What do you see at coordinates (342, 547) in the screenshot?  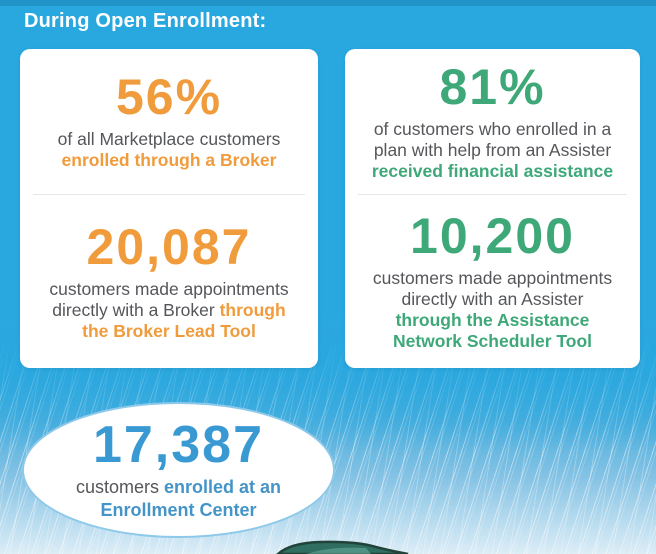 I see `turtle-shell-icon` at bounding box center [342, 547].